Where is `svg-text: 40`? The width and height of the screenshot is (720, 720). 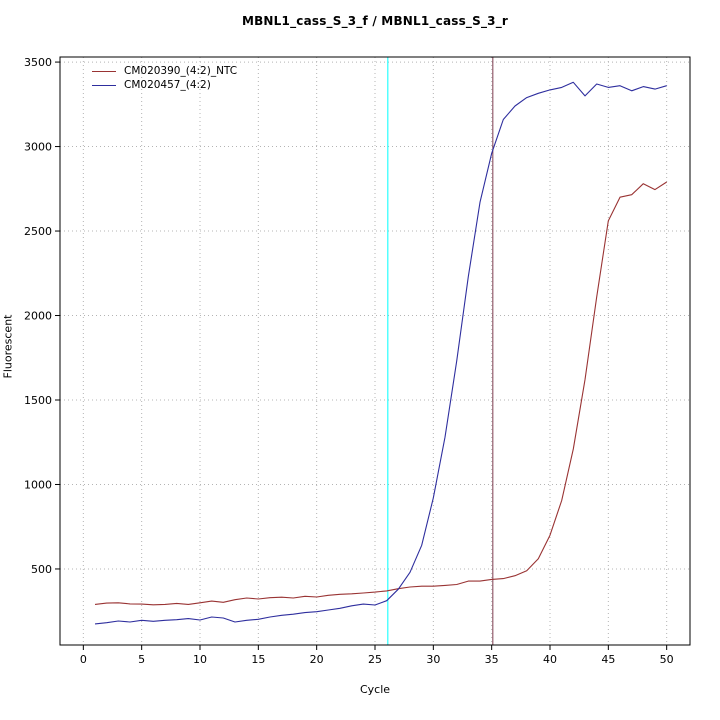
svg-text: 40 is located at coordinates (550, 659).